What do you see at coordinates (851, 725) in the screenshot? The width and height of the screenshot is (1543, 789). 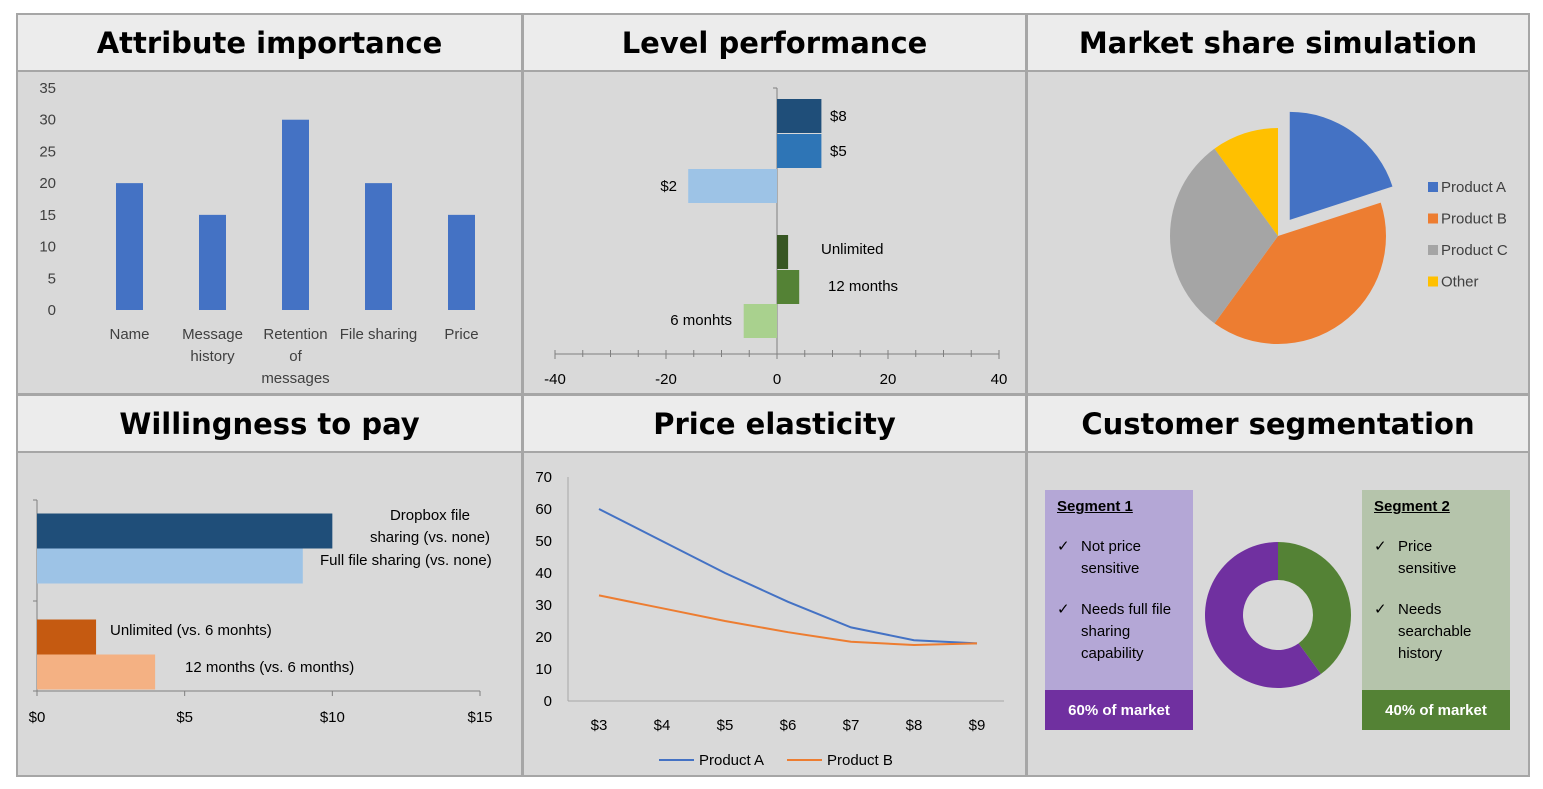 I see `x-tick-label: $7` at bounding box center [851, 725].